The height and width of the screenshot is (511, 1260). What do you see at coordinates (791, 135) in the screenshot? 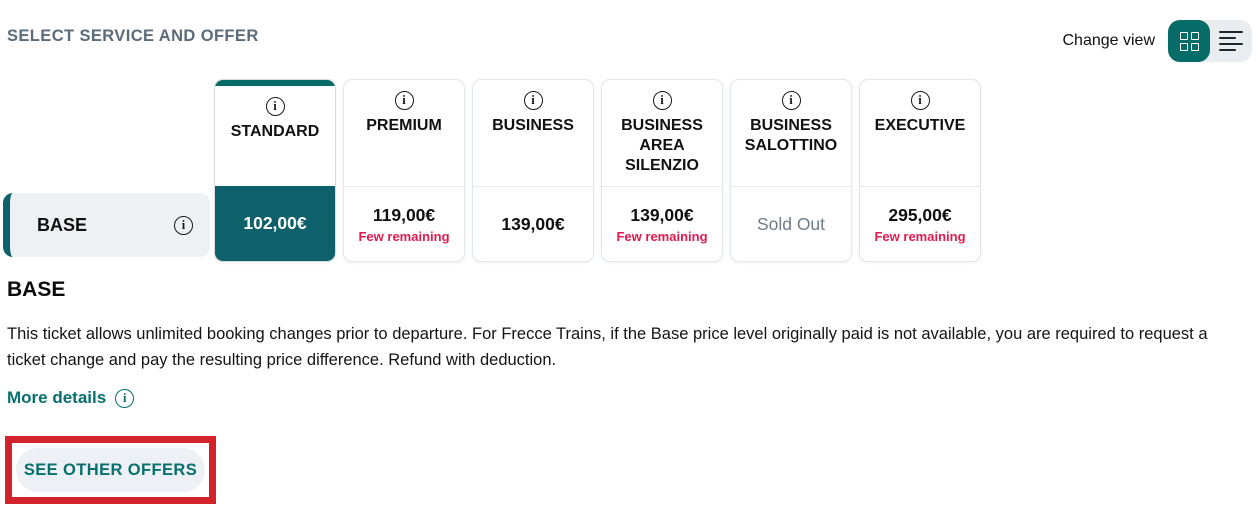
I see `service-column-label: BUSINESS SALOTTINO` at bounding box center [791, 135].